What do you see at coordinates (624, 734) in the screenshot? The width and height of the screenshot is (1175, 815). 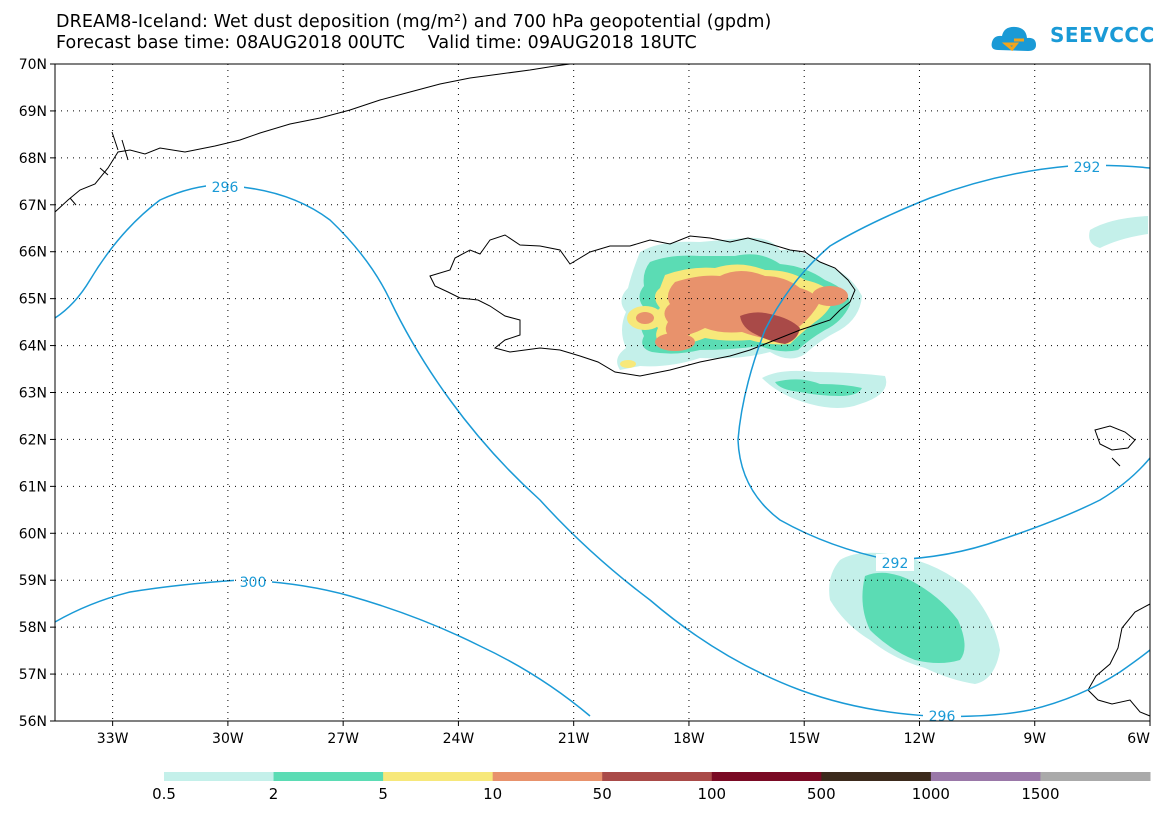 I see `longitude-axis: 33W 30W 27W 24W 21W 18W 15W 12W 9W 6W` at bounding box center [624, 734].